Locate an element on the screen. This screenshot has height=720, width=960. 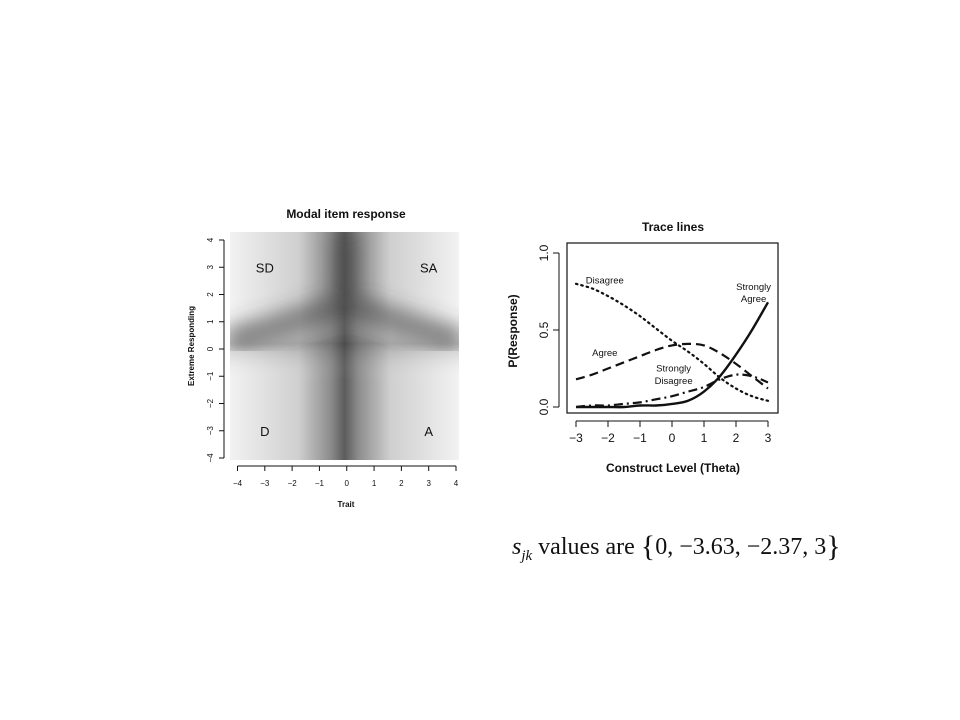
heatmap-ylabel: Extreme Responding is located at coordinates (191, 346).